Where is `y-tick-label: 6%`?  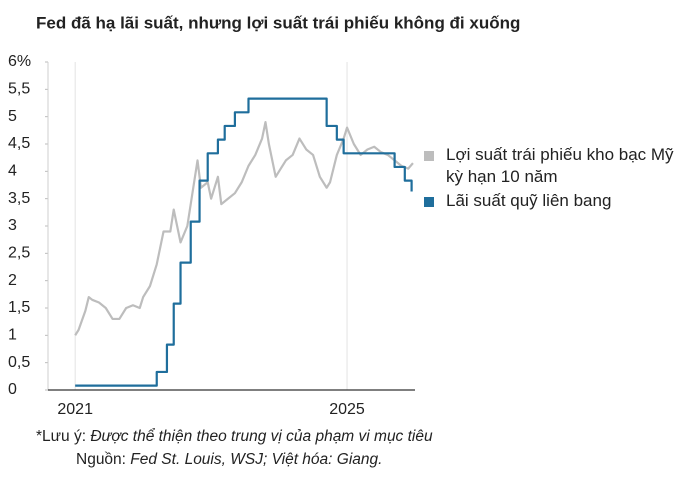
y-tick-label: 6% is located at coordinates (19, 61).